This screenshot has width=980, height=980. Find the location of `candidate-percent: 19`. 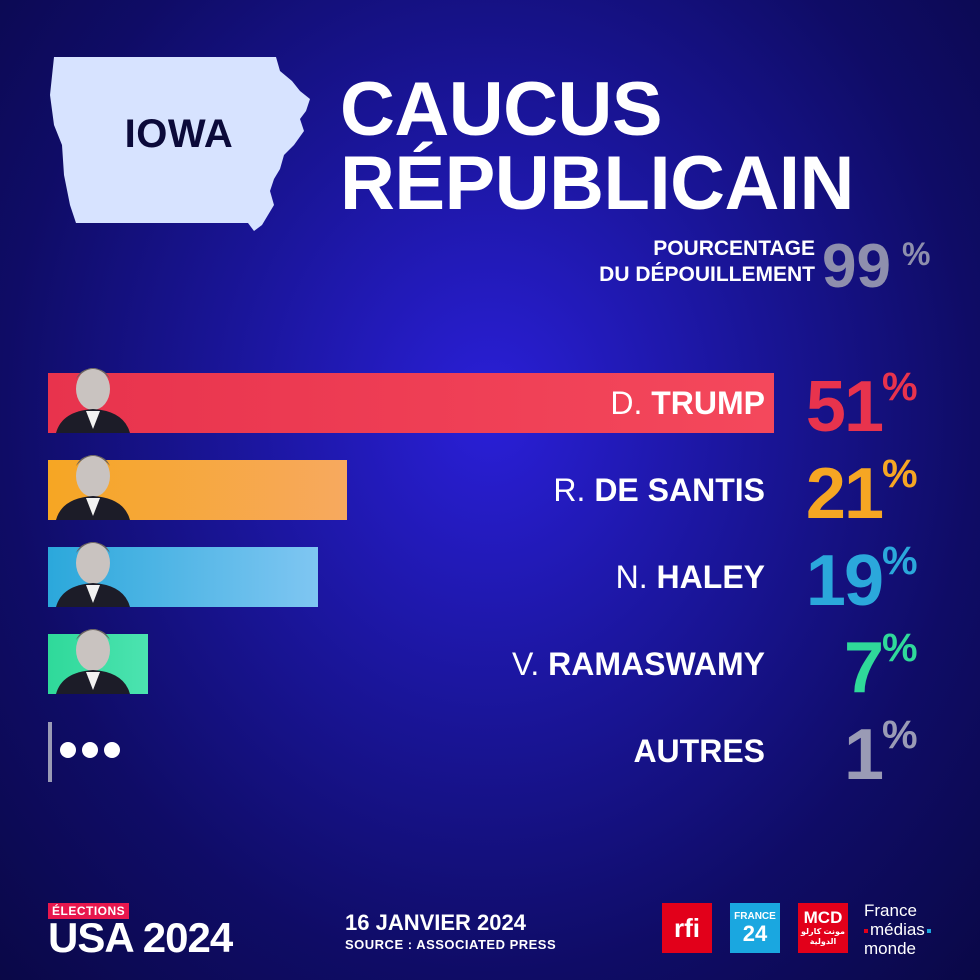

candidate-percent: 19 is located at coordinates (844, 581).